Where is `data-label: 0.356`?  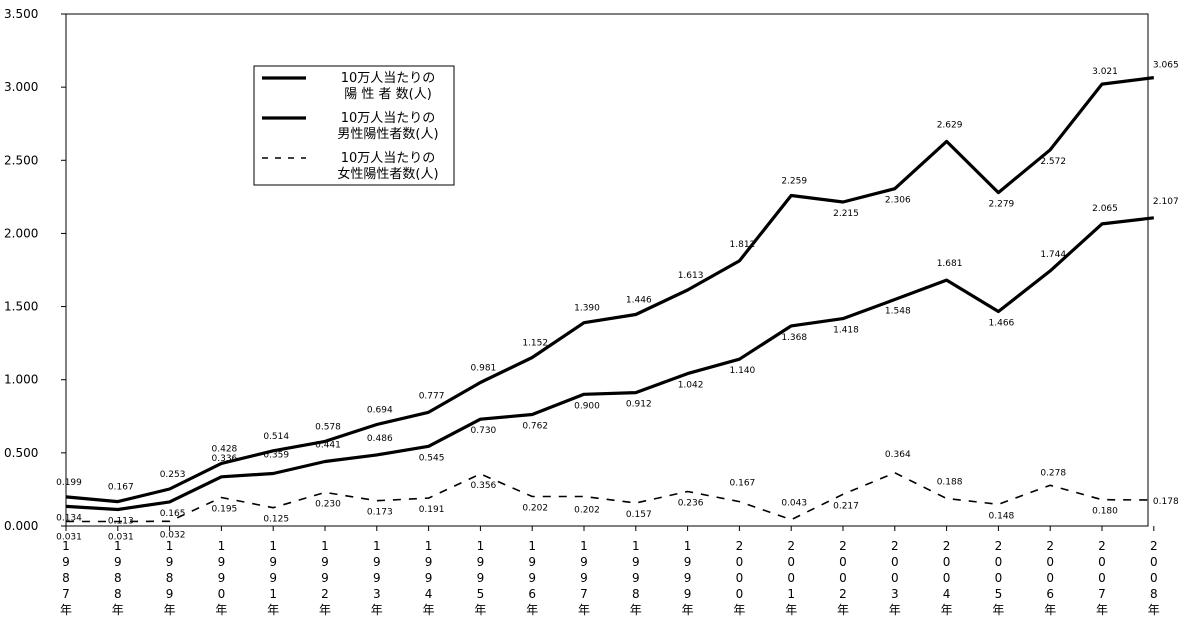
data-label: 0.356 is located at coordinates (484, 486).